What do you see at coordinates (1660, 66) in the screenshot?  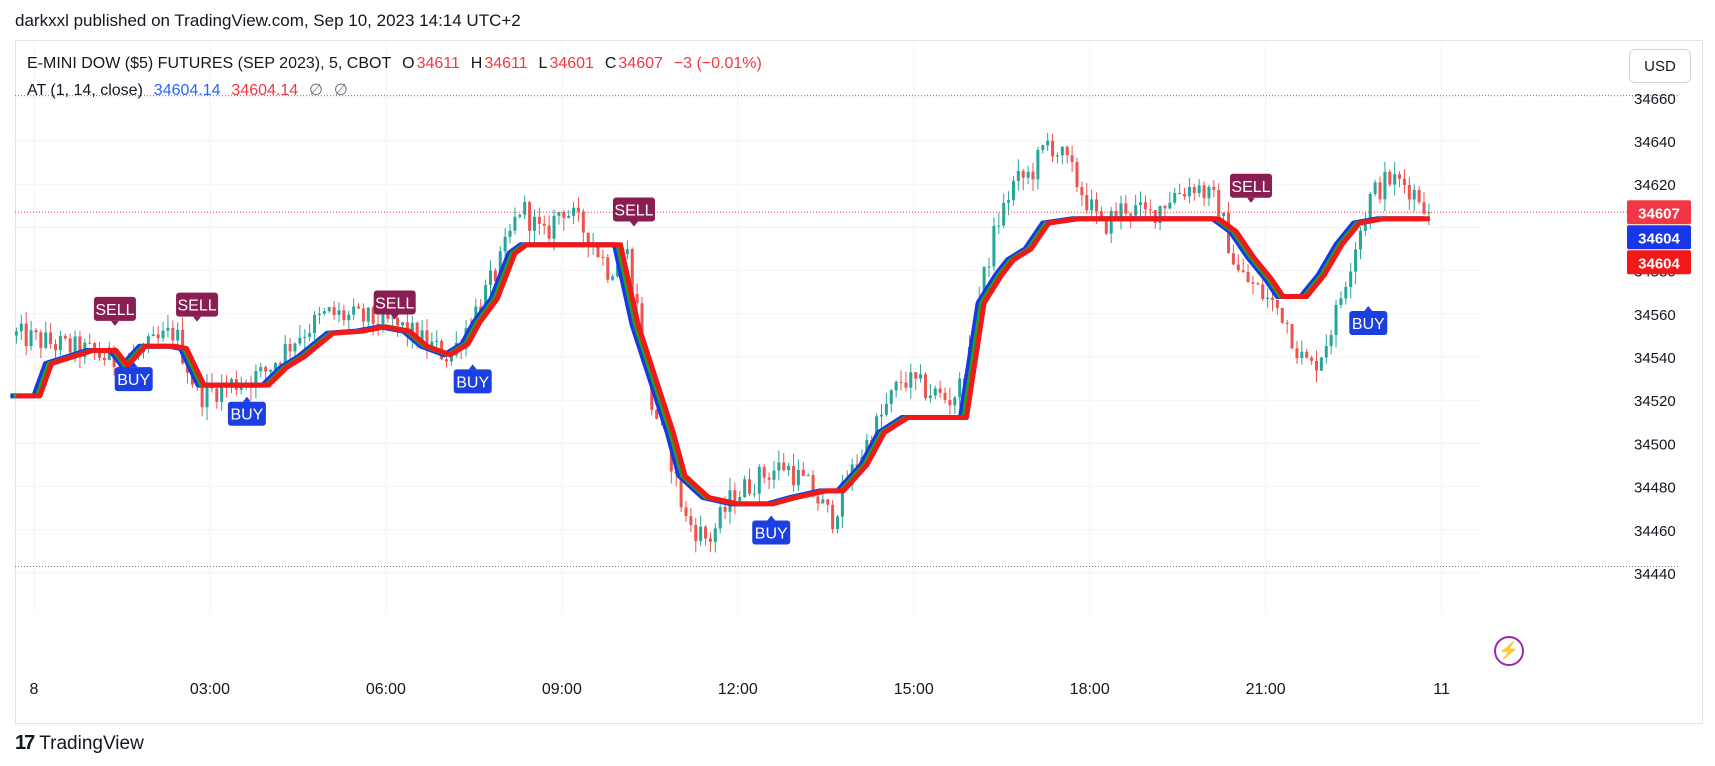 I see `currency-button: USD` at bounding box center [1660, 66].